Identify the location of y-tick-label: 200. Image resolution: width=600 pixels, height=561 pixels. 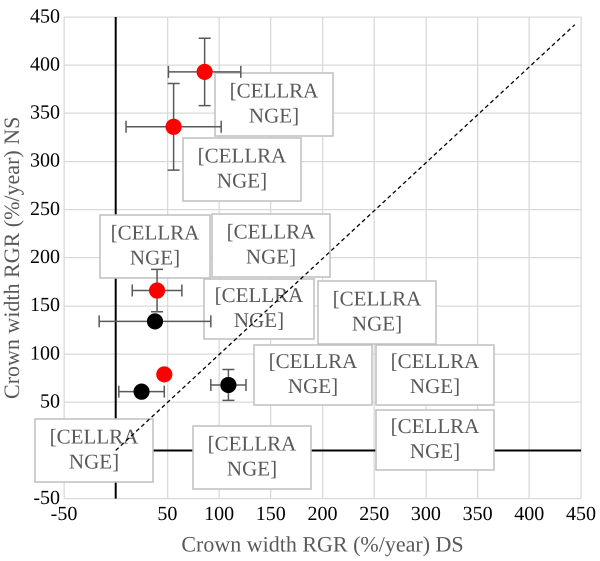
(45, 257).